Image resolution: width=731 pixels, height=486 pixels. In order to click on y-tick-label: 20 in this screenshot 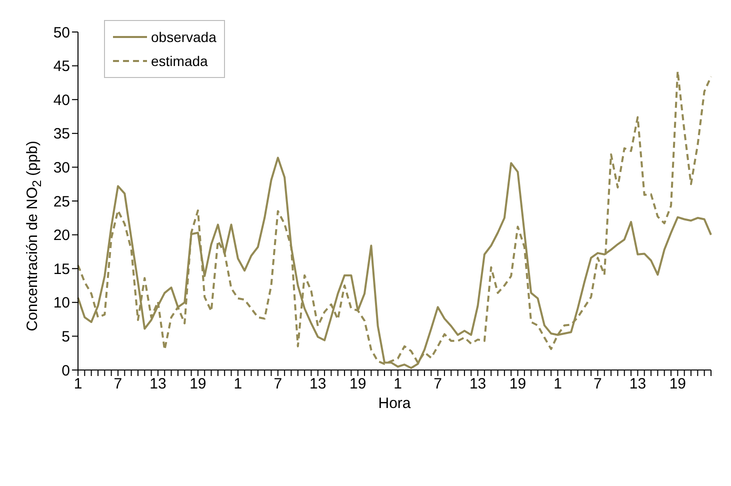, I will do `click(61, 235)`.